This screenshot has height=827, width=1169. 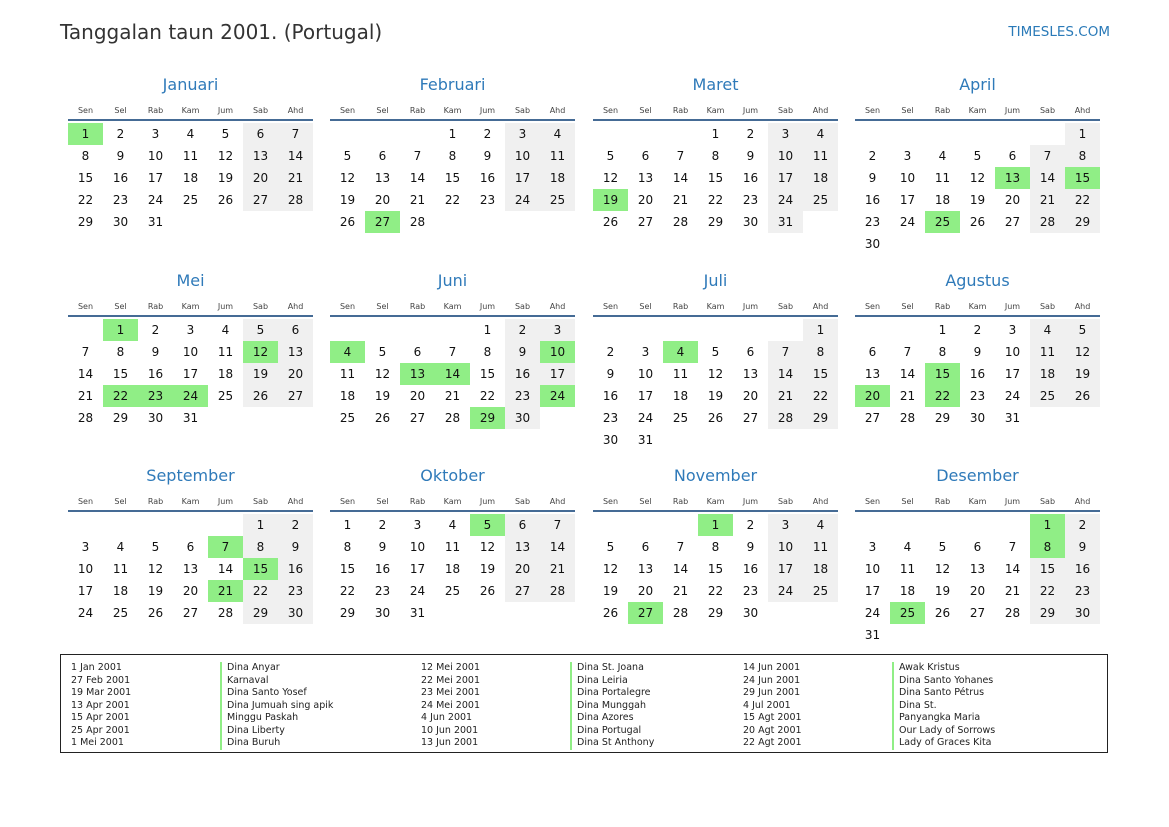 I want to click on holiday-name: Dina Leiria, so click(x=612, y=680).